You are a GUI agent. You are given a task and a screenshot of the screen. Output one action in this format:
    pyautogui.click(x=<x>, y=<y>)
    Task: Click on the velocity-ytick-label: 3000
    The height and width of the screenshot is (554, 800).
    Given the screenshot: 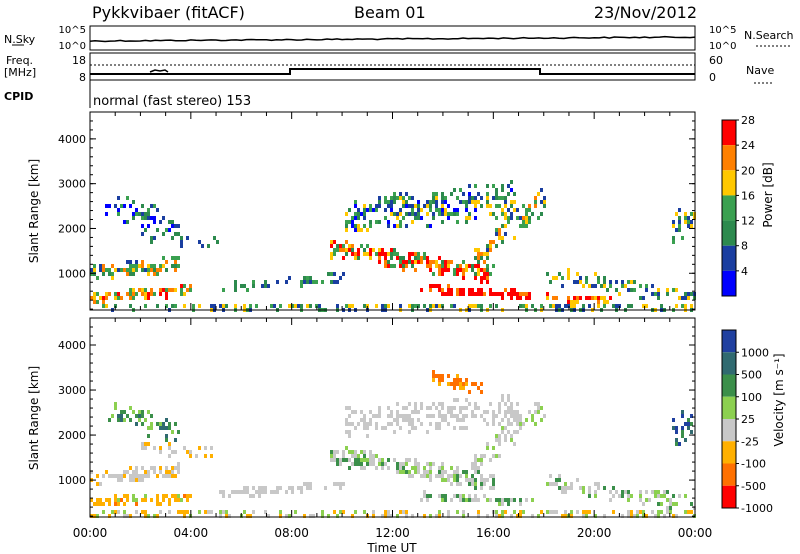 What is the action you would take?
    pyautogui.click(x=72, y=390)
    